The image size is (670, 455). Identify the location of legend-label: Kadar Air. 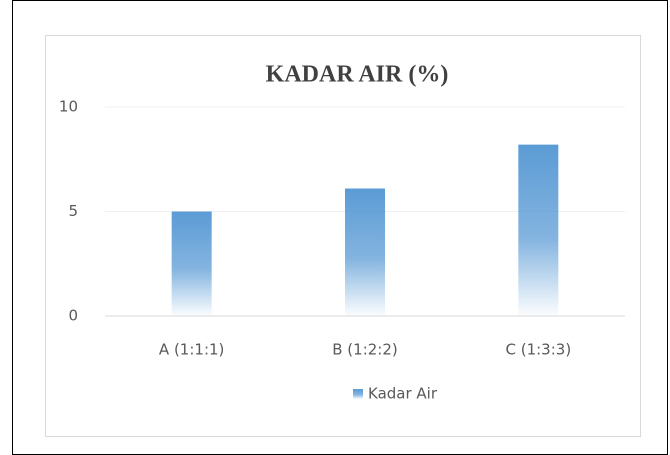
(403, 394).